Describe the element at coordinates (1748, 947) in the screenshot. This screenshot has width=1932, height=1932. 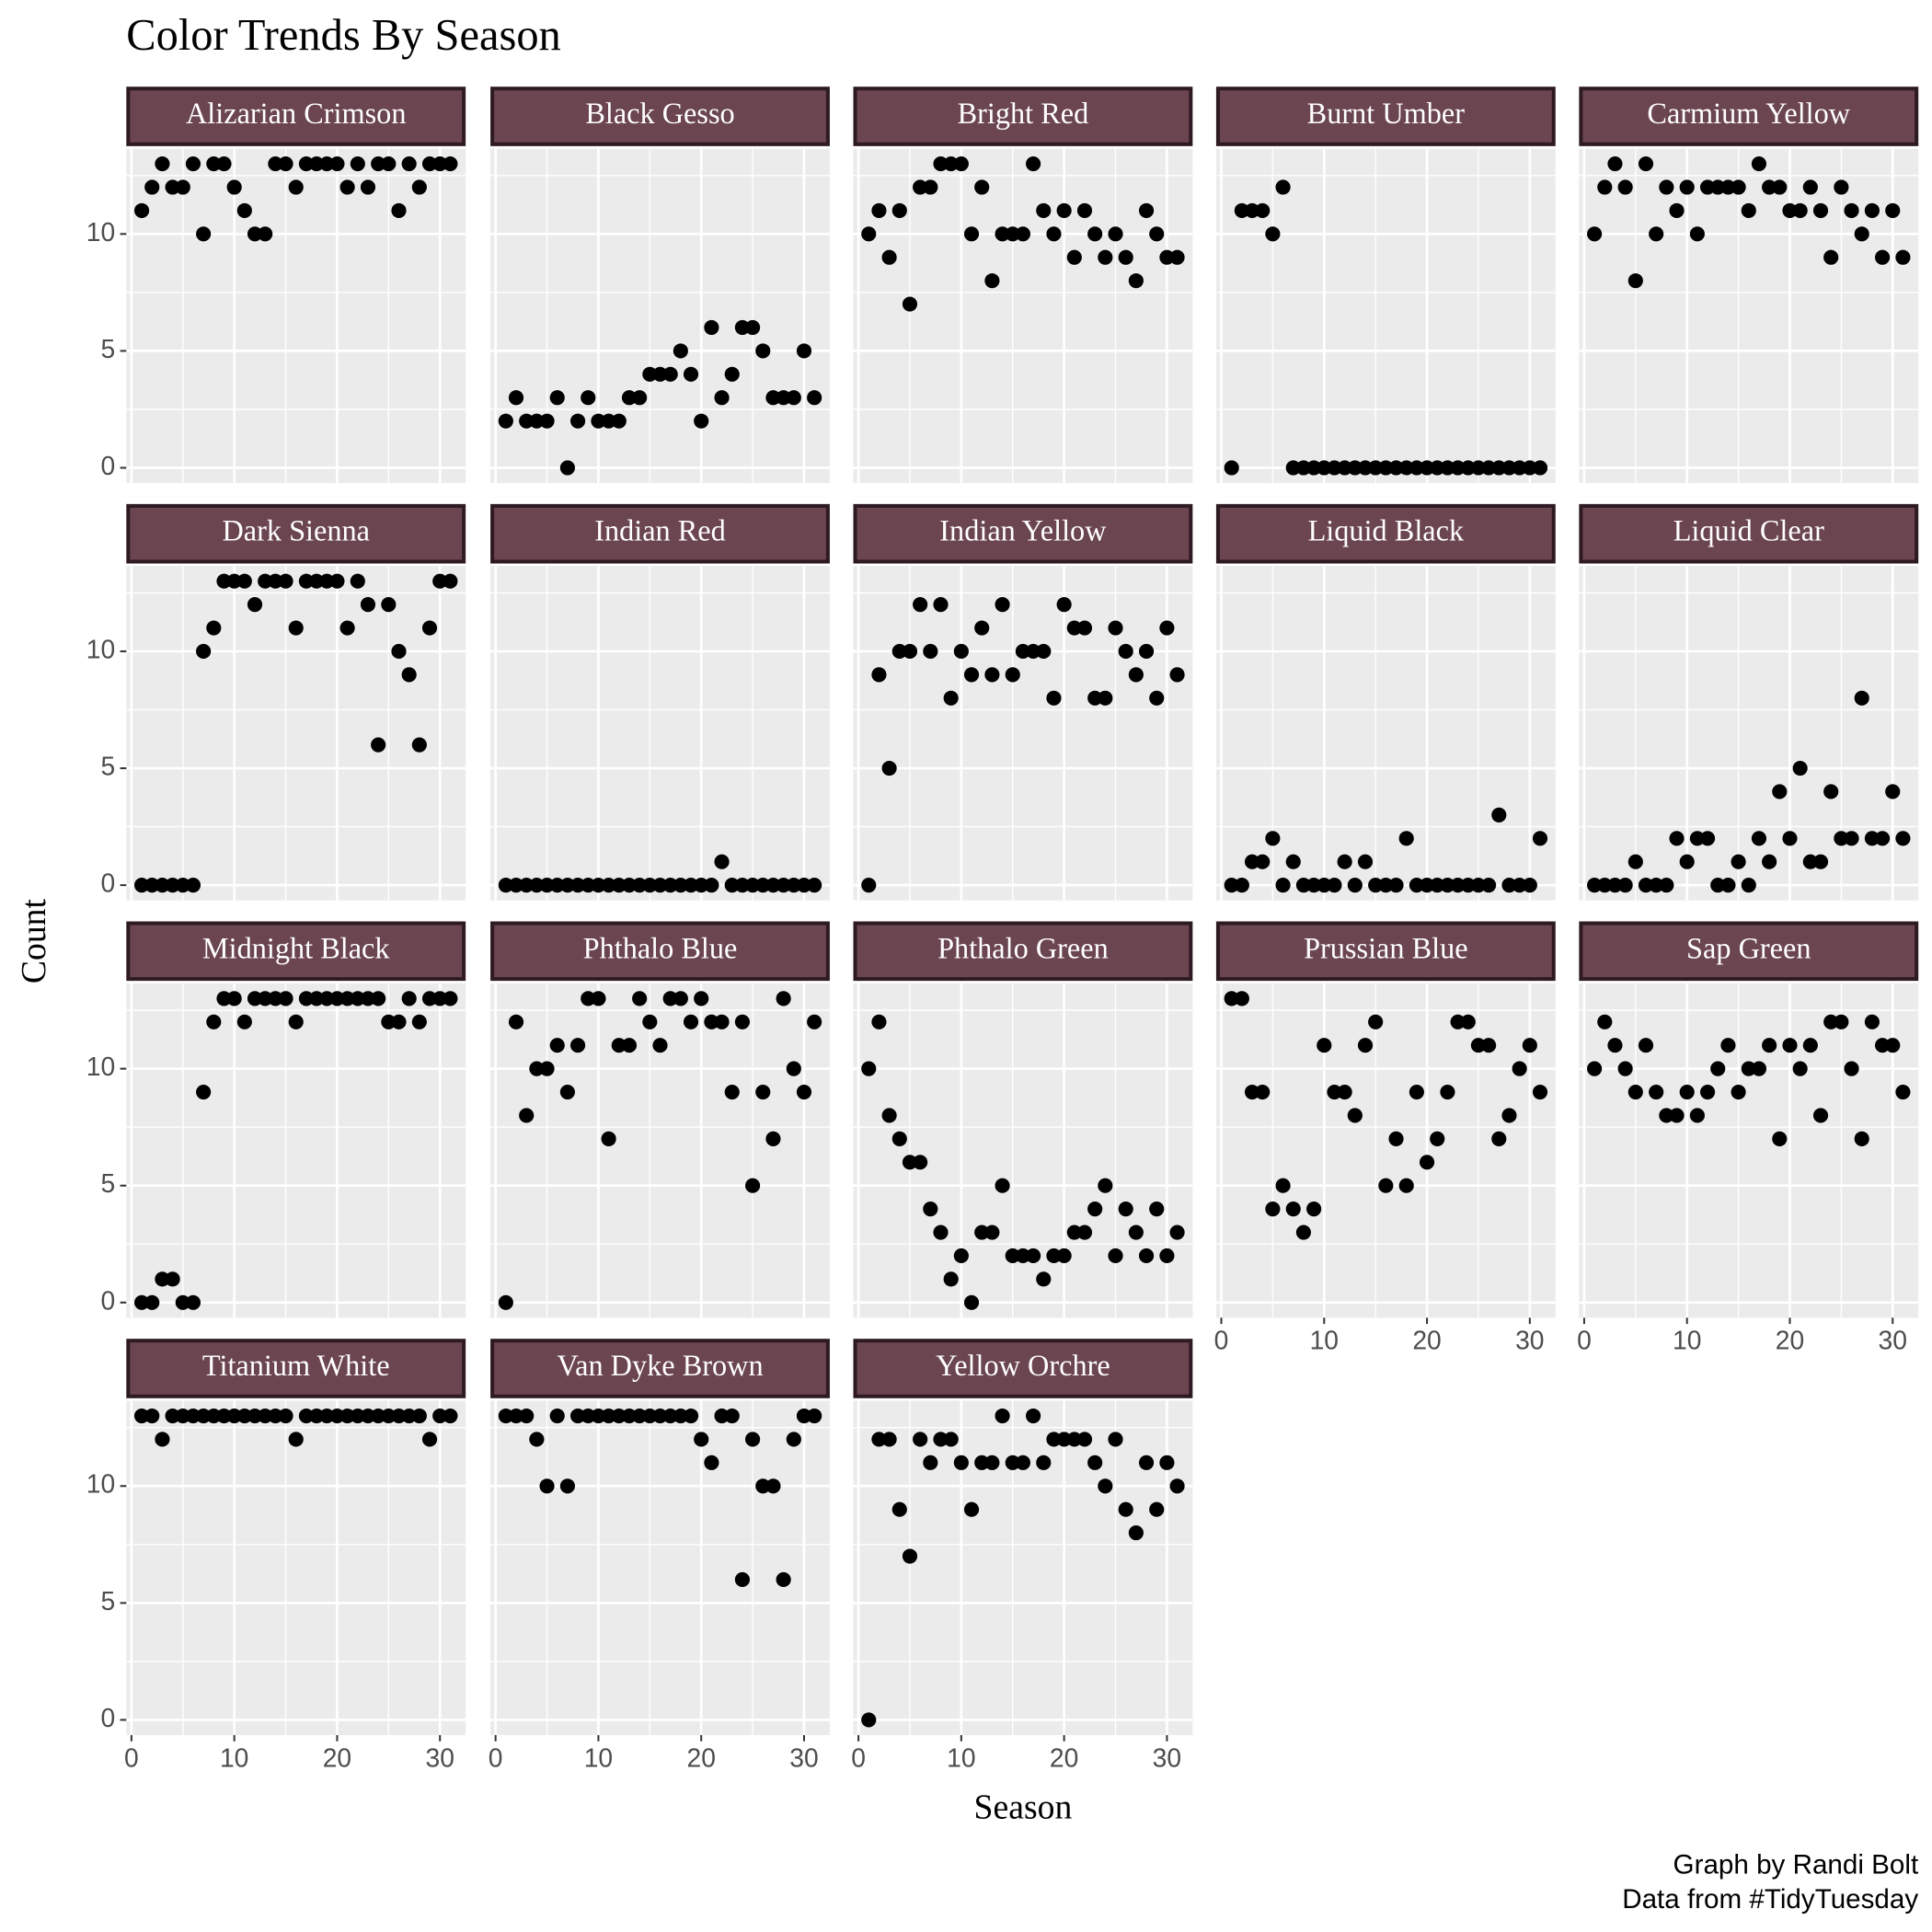
I see `strip-label: Sap Green` at that location.